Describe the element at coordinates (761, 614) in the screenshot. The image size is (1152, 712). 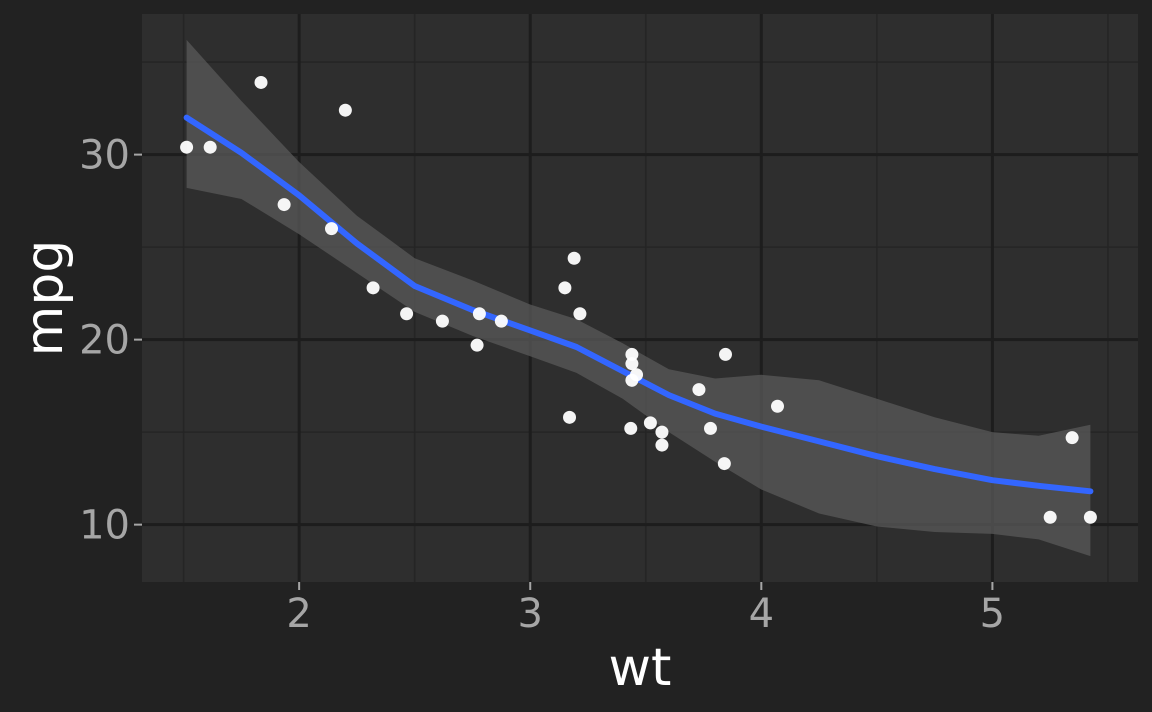
I see `x-tick-label: 4` at that location.